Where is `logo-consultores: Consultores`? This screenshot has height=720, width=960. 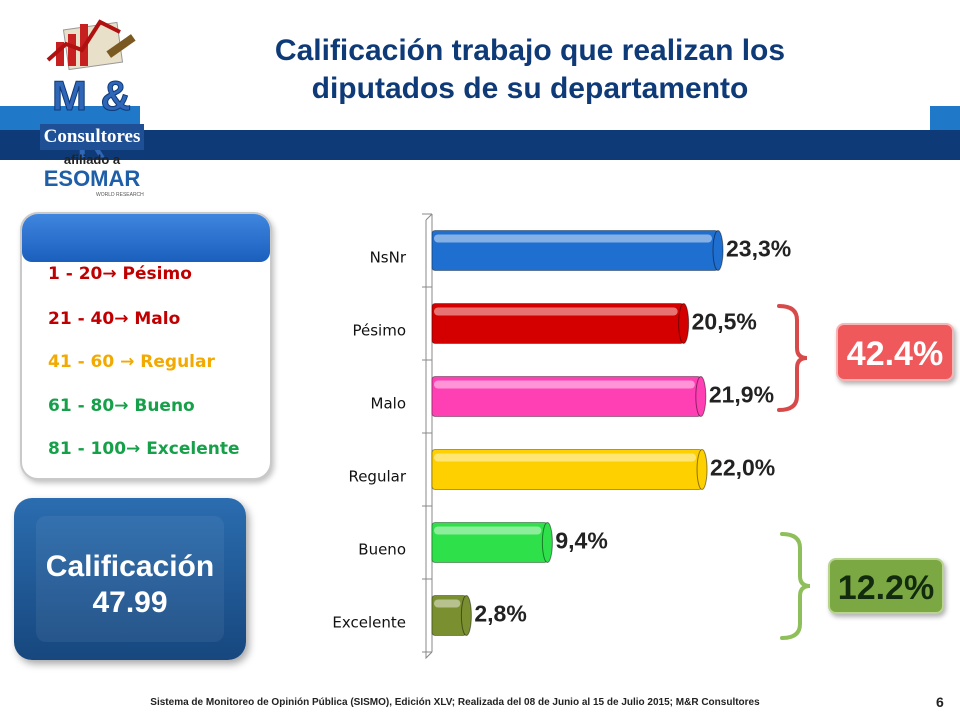 logo-consultores: Consultores is located at coordinates (92, 137).